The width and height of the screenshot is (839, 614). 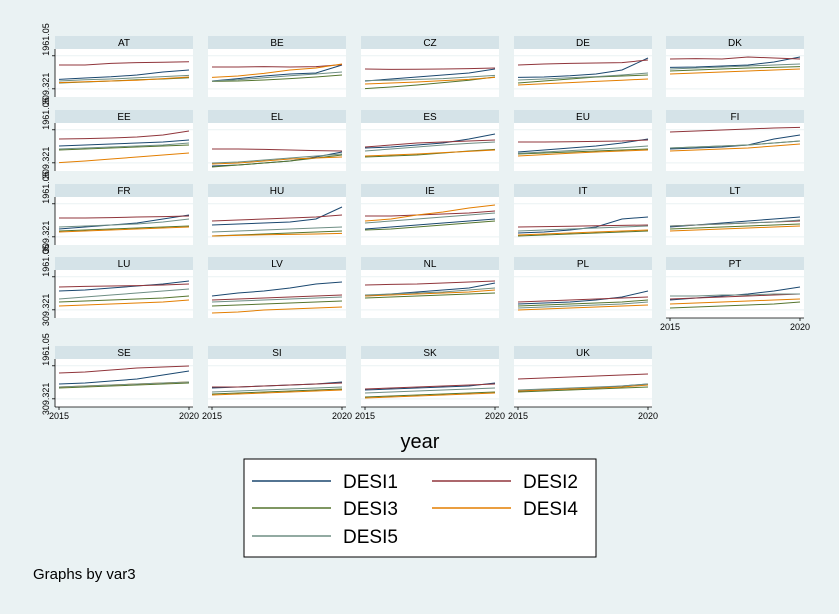 What do you see at coordinates (505, 482) in the screenshot?
I see `legend-item-desi2: DESI2` at bounding box center [505, 482].